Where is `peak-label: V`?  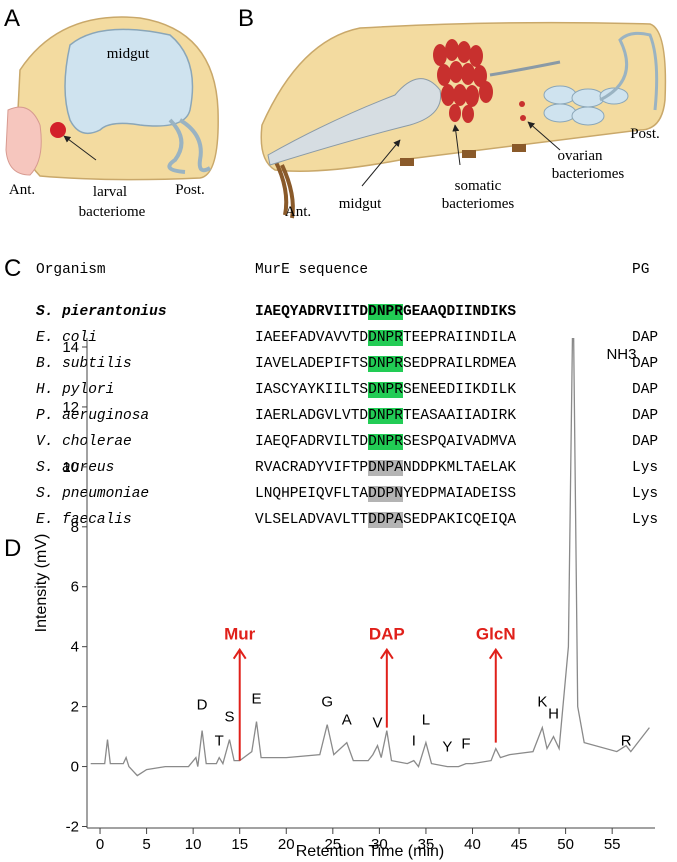 peak-label: V is located at coordinates (378, 723).